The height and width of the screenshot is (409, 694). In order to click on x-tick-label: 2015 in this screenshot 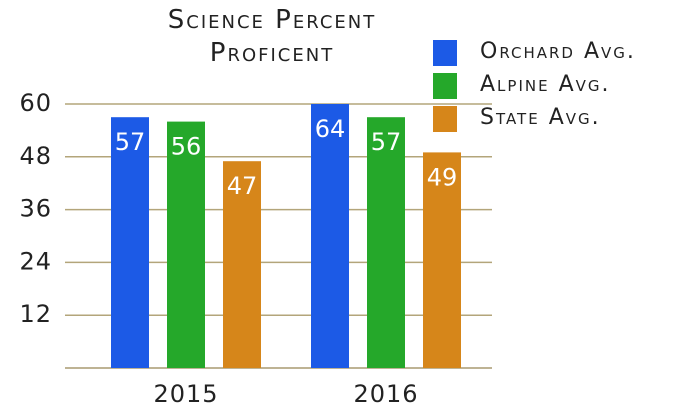, I will do `click(185, 394)`.